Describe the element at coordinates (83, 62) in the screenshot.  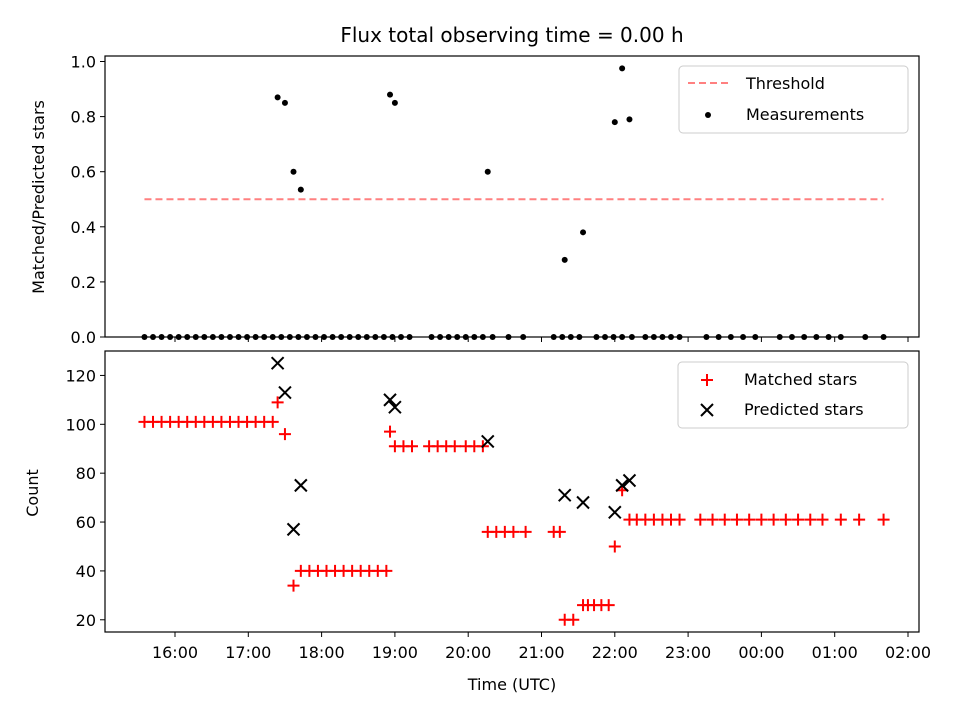
I see `top-y-tick-label: 1.0` at that location.